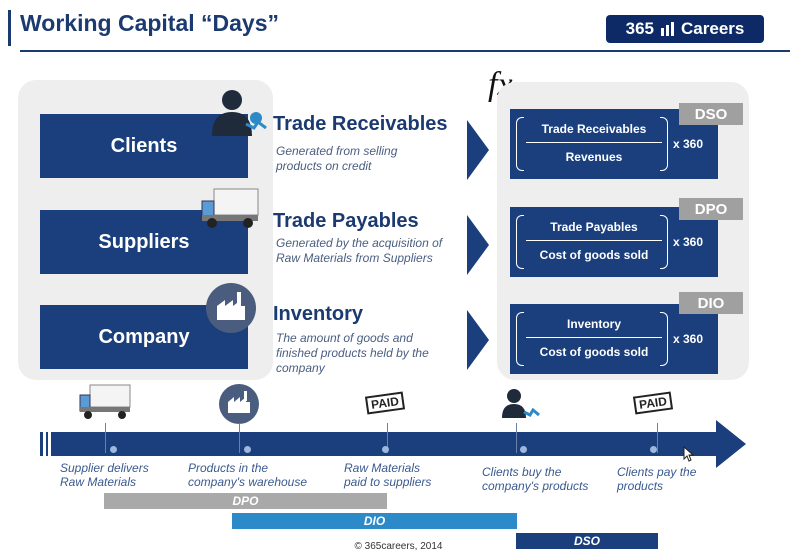  I want to click on entity-label: Company, so click(144, 336).